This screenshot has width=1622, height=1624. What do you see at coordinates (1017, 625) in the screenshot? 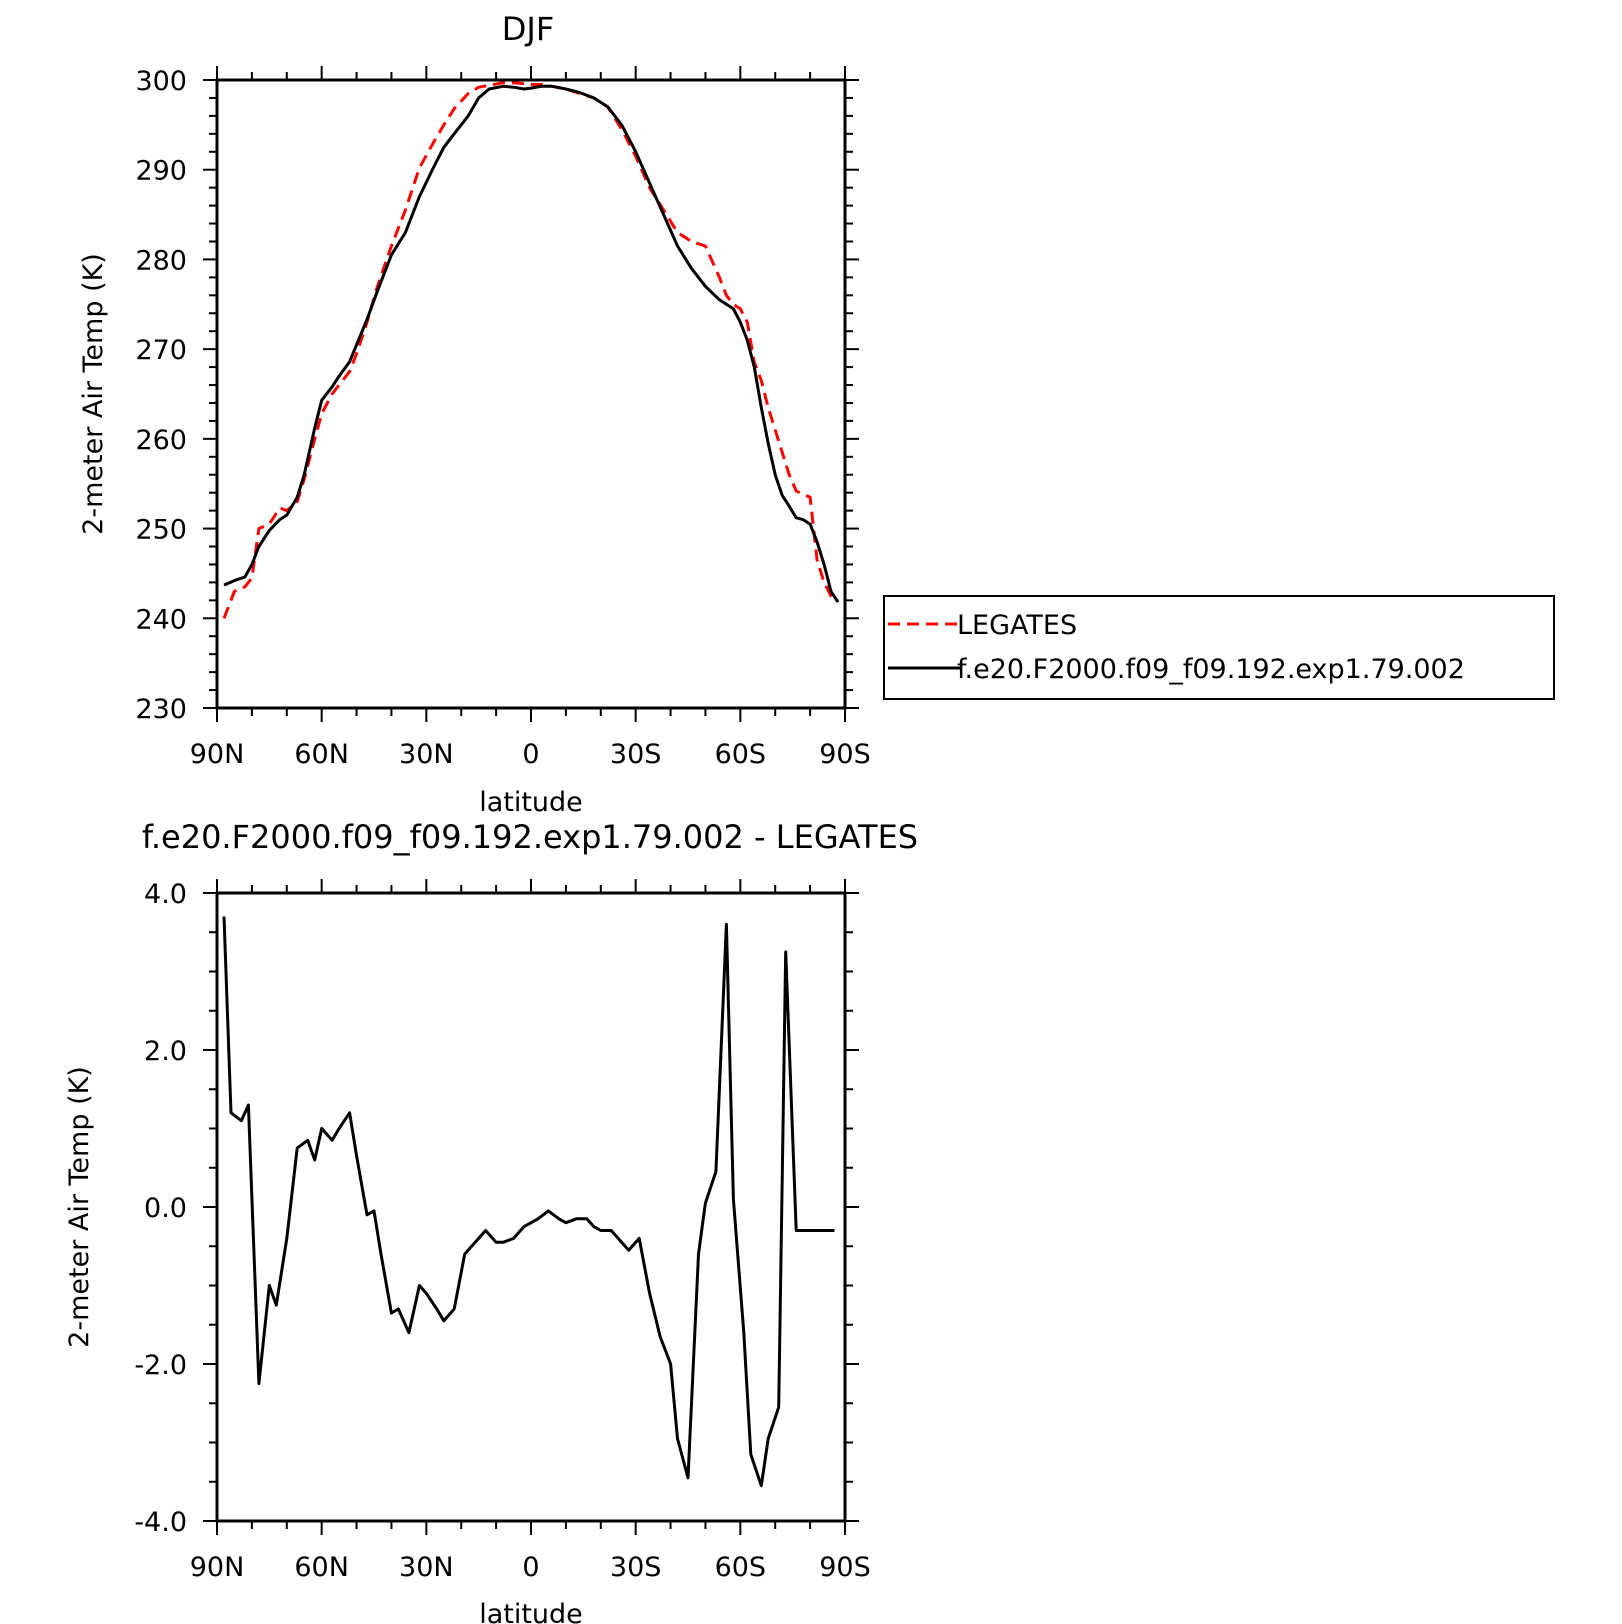
I see `legend-label-legates: LEGATES` at bounding box center [1017, 625].